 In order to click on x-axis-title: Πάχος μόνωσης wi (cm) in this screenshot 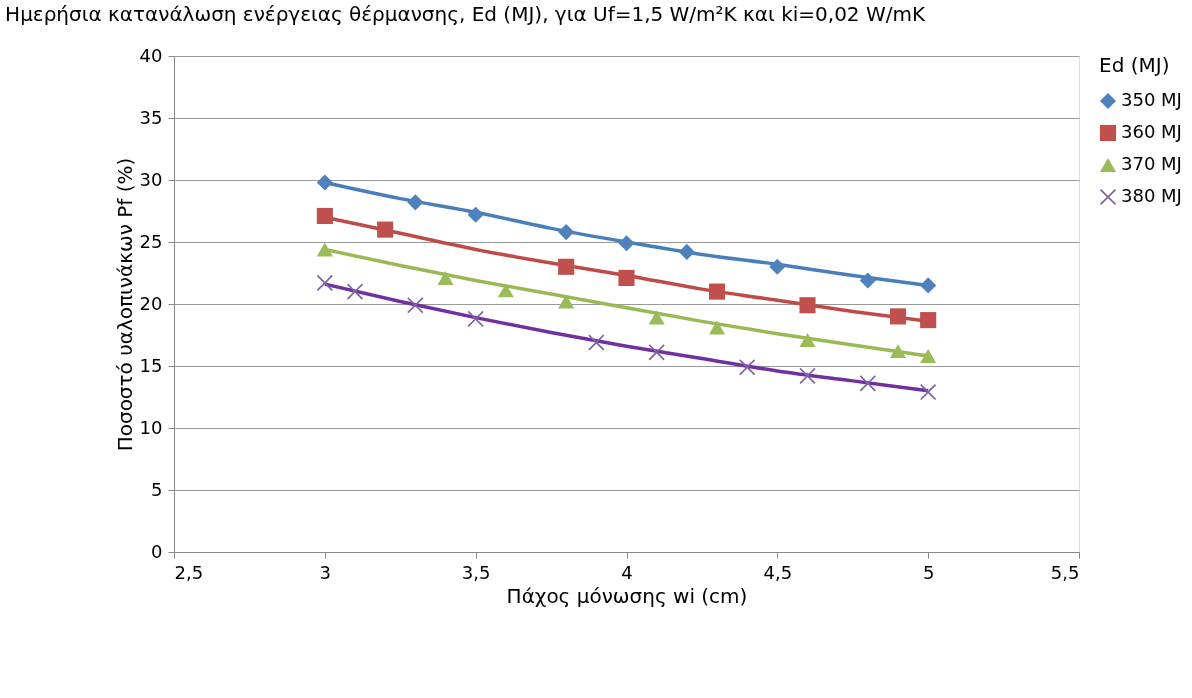, I will do `click(627, 595)`.